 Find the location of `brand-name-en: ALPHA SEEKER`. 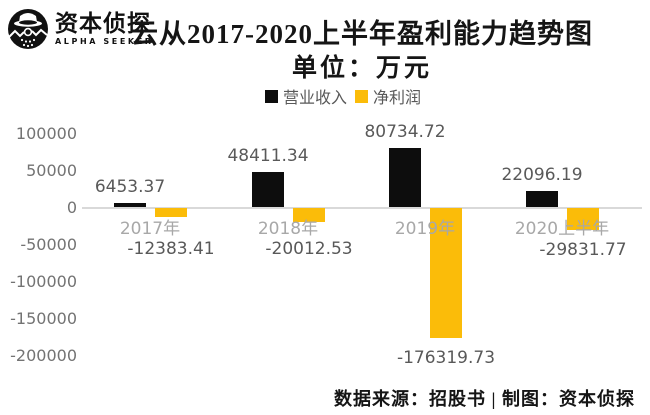

brand-name-en: ALPHA SEEKER is located at coordinates (104, 41).